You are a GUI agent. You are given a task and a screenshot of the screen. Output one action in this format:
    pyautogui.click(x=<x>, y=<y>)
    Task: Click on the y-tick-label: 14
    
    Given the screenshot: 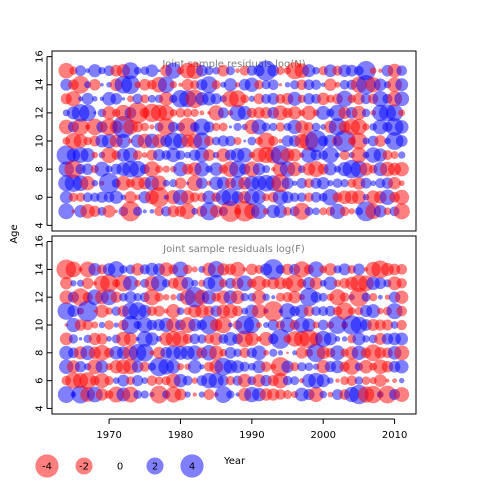 What is the action you would take?
    pyautogui.click(x=40, y=84)
    